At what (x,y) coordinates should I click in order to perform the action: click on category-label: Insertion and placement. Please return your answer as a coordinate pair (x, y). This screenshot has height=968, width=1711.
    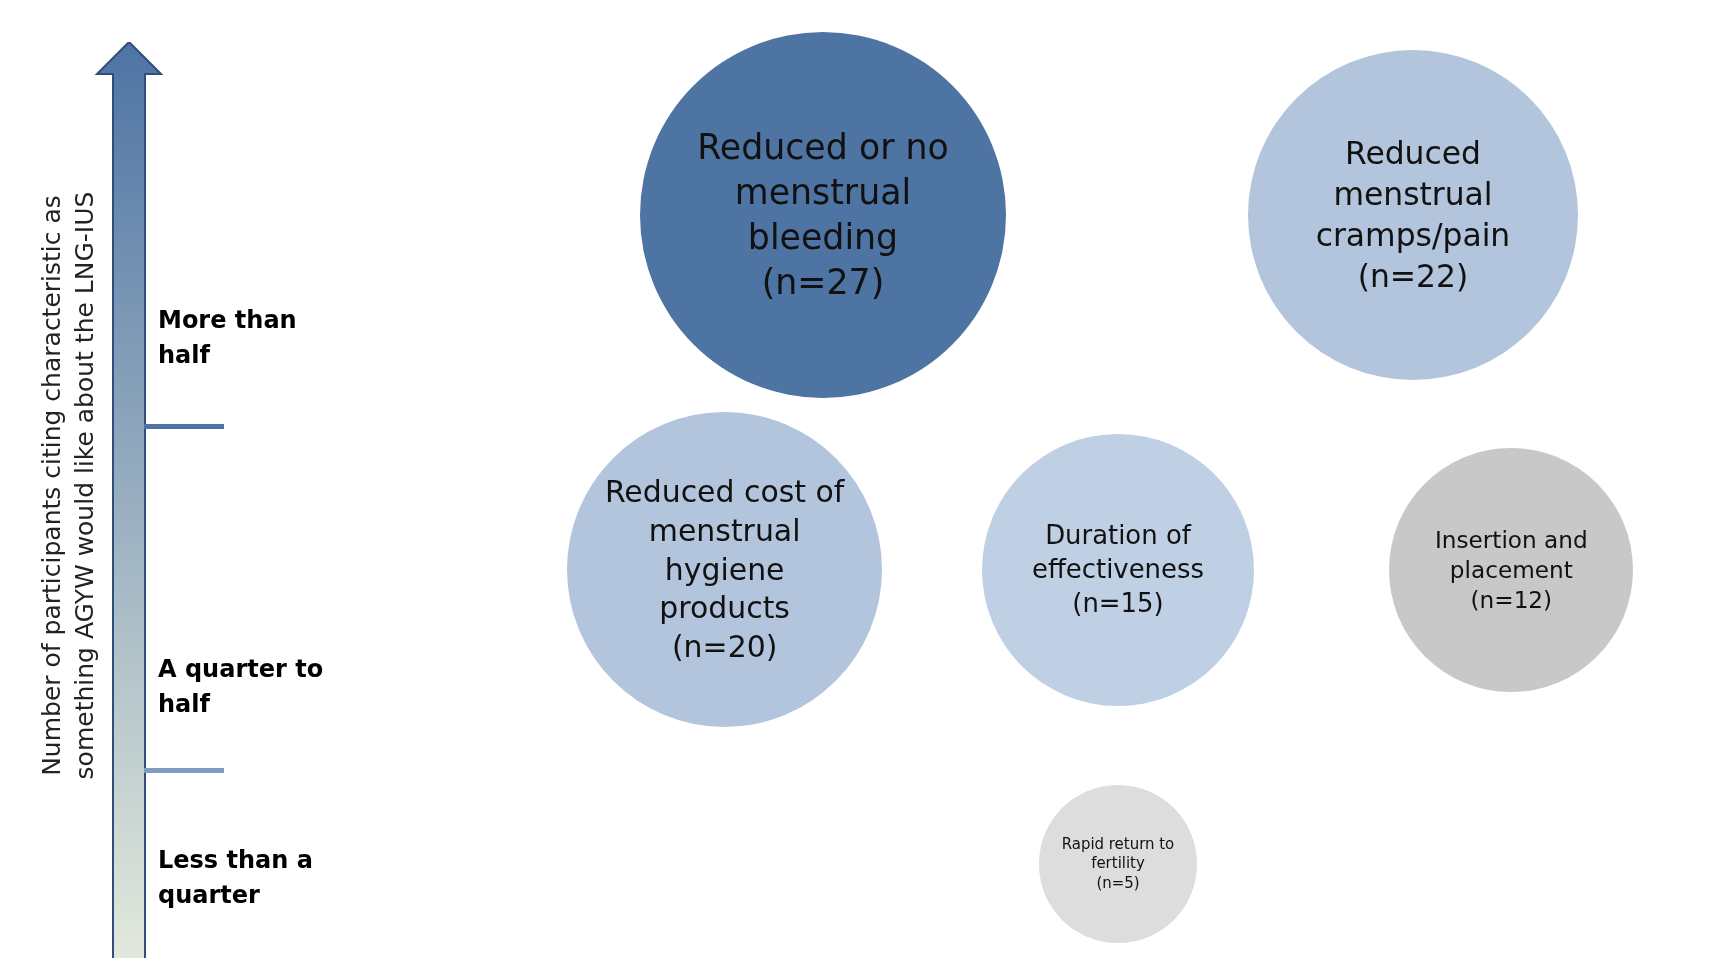
    Looking at the image, I should click on (1511, 554).